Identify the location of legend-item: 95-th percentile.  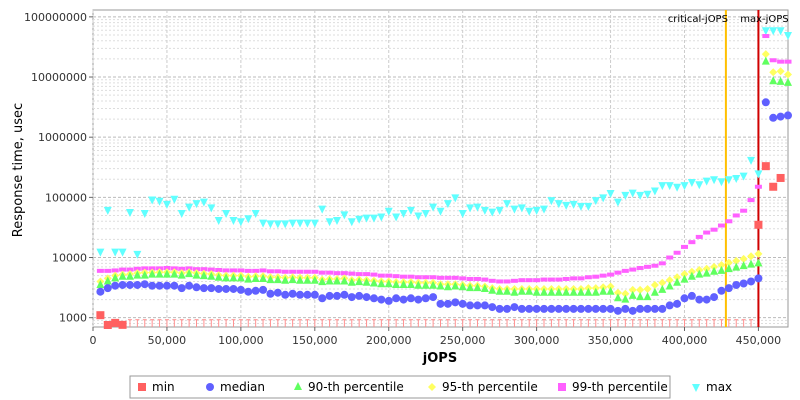
(483, 387).